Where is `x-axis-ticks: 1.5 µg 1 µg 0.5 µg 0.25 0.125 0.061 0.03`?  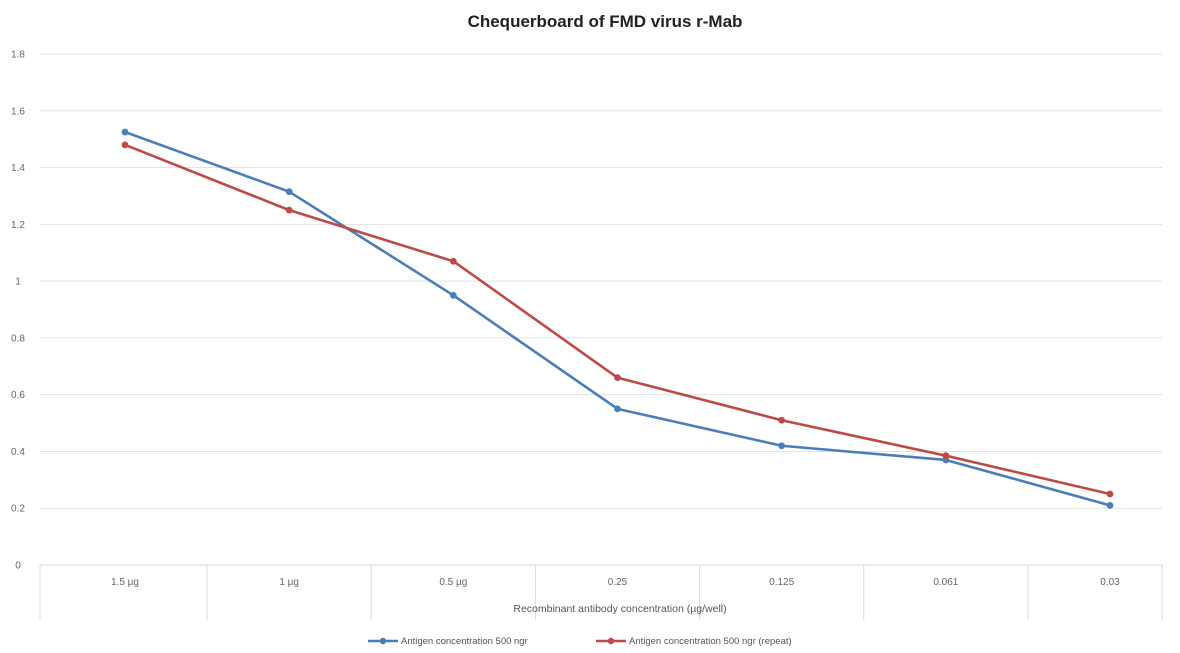
x-axis-ticks: 1.5 µg 1 µg 0.5 µg 0.25 0.125 0.061 0.03 is located at coordinates (615, 582).